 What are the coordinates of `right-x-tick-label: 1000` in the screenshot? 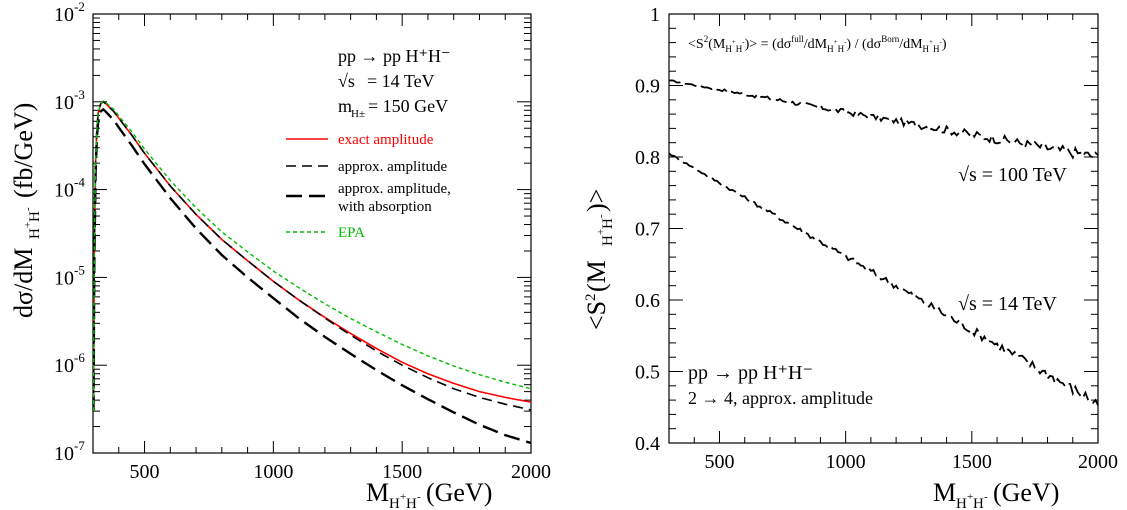 It's located at (846, 462).